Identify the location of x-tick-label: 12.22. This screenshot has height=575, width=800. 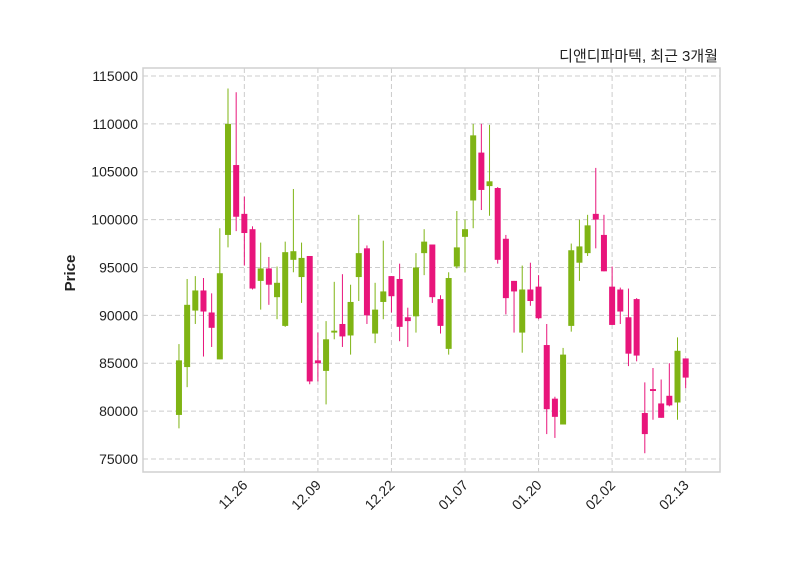
(379, 495).